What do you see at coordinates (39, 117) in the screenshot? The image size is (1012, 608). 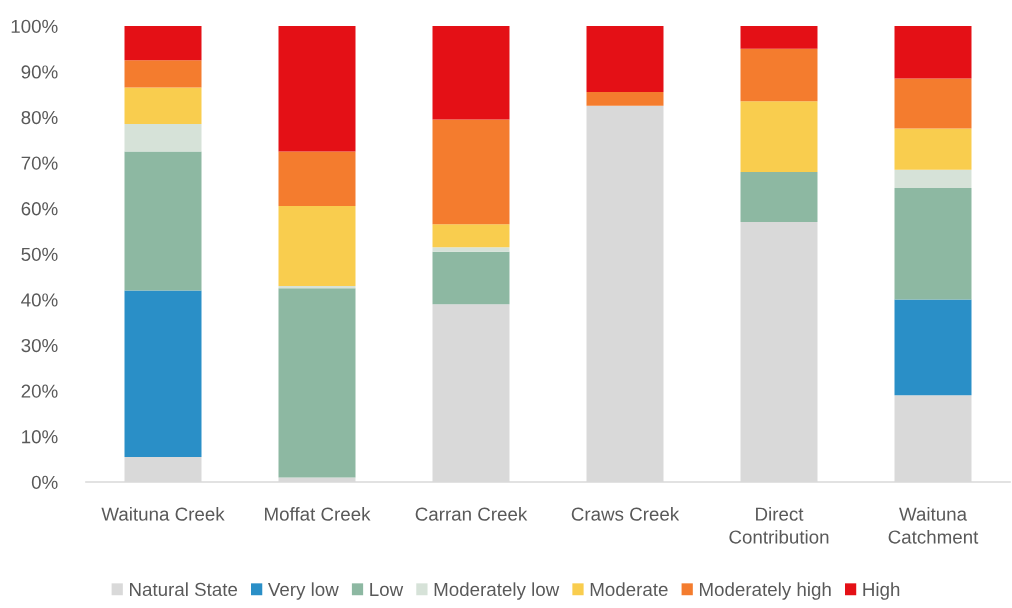 I see `y-tick-label: 80%` at bounding box center [39, 117].